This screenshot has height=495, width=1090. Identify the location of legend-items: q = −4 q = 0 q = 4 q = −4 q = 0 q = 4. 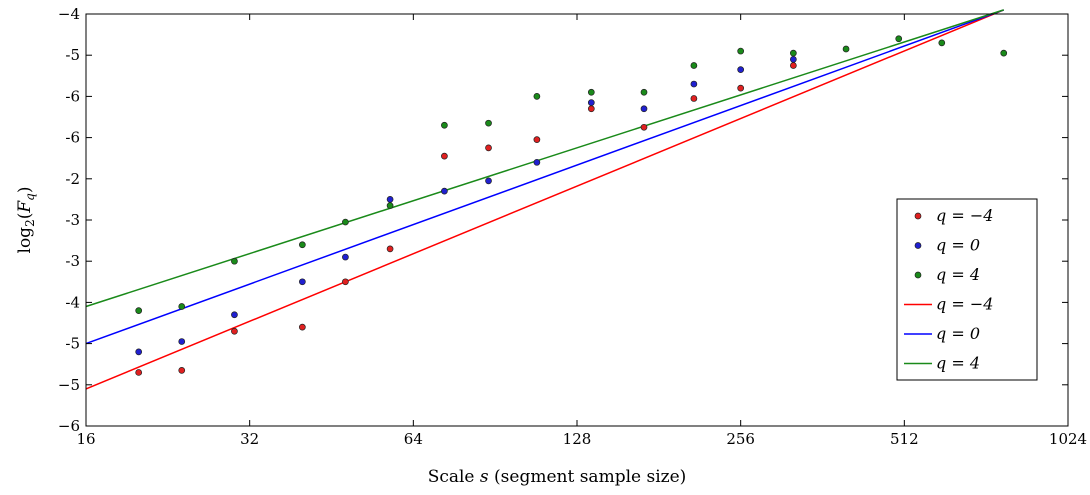
(948, 289).